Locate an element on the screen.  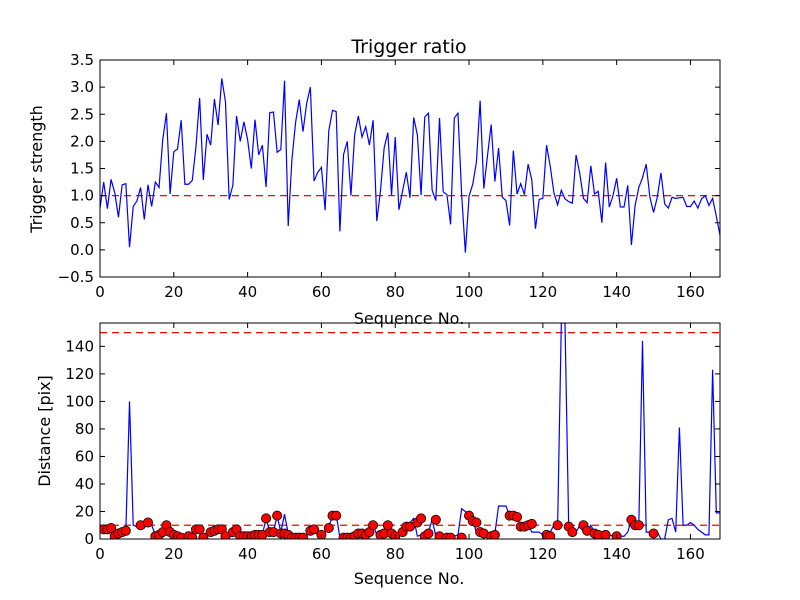
bottom-x-tick-label: 120 is located at coordinates (543, 554).